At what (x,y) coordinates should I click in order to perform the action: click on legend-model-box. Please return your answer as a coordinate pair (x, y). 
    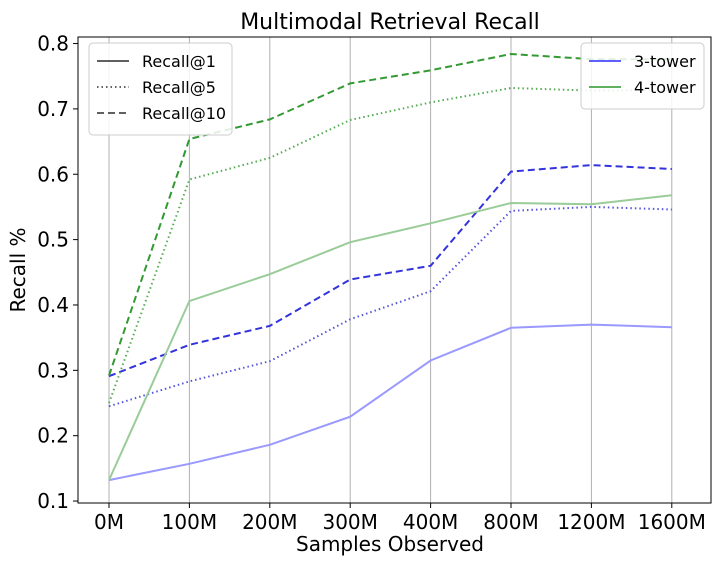
    Looking at the image, I should click on (642, 76).